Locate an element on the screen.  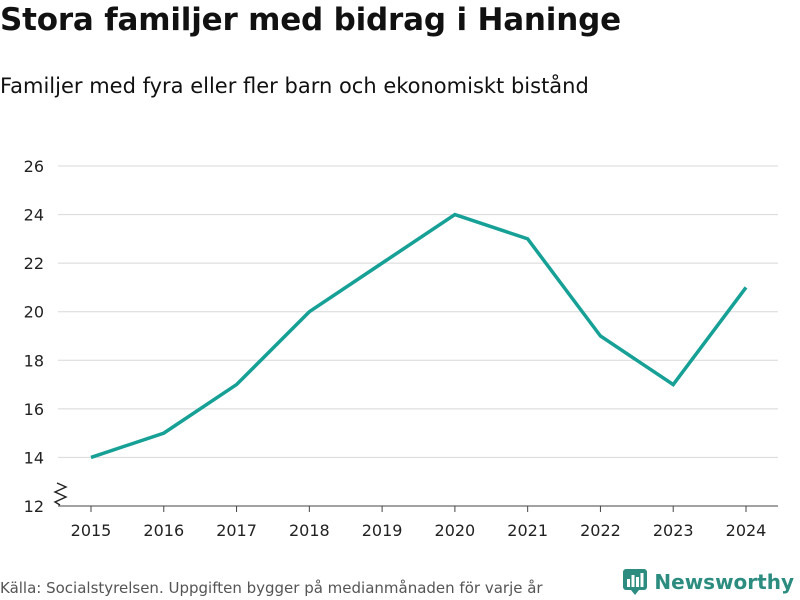
brand-logo: Newsworthy is located at coordinates (708, 582).